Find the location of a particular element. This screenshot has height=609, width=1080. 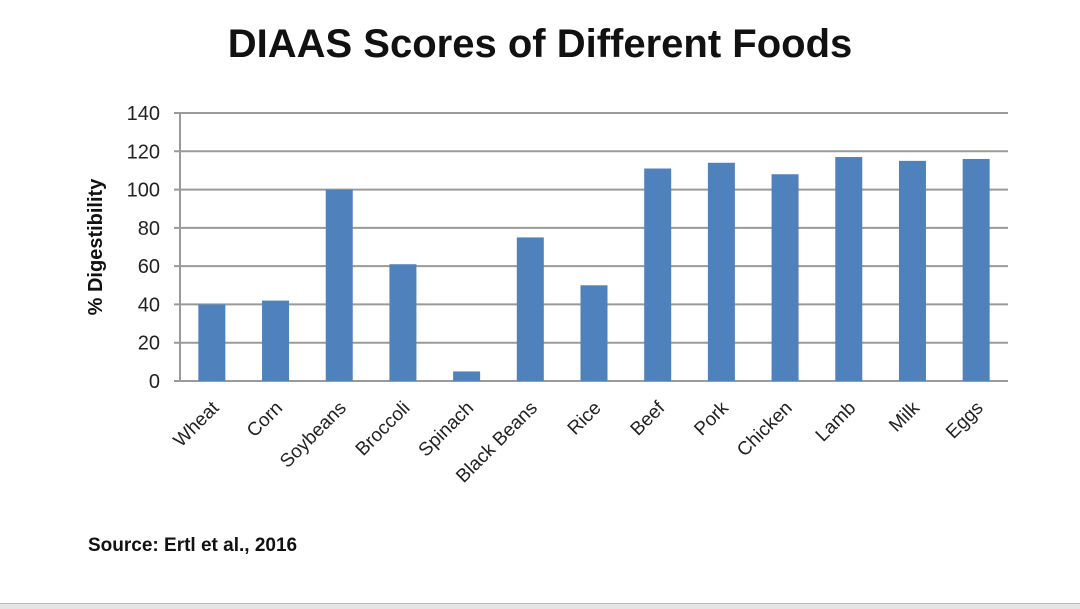

bar-chicken is located at coordinates (785, 277).